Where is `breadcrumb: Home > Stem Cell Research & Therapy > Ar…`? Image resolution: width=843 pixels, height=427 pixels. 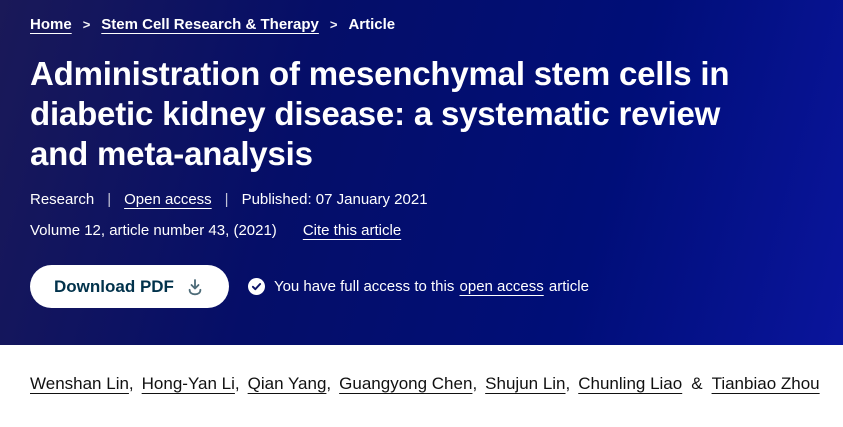
breadcrumb: Home > Stem Cell Research & Therapy > Ar… is located at coordinates (421, 24).